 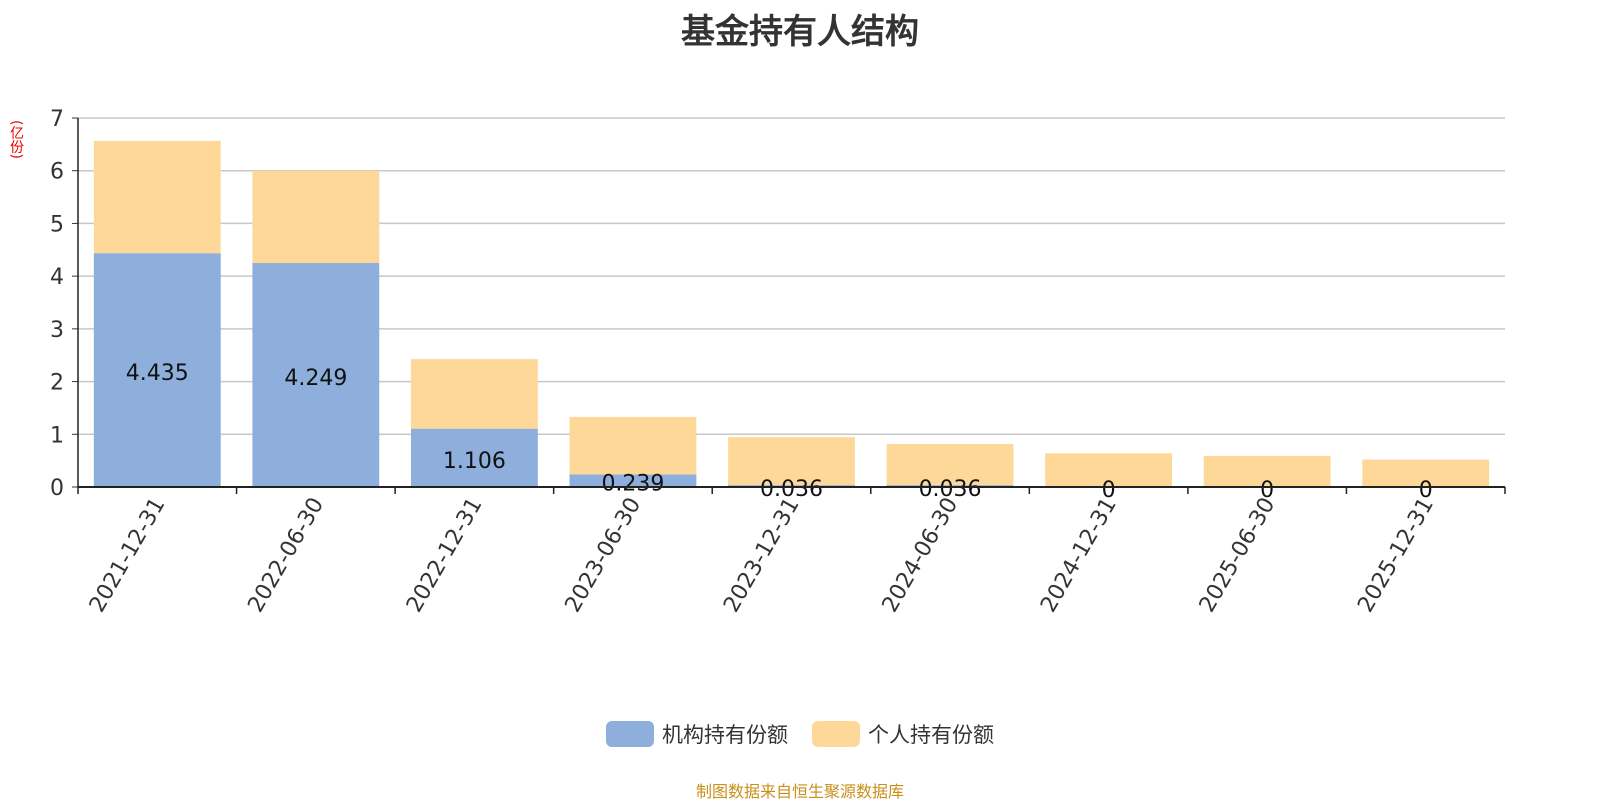 I want to click on data-label: 0.239, so click(x=632, y=484).